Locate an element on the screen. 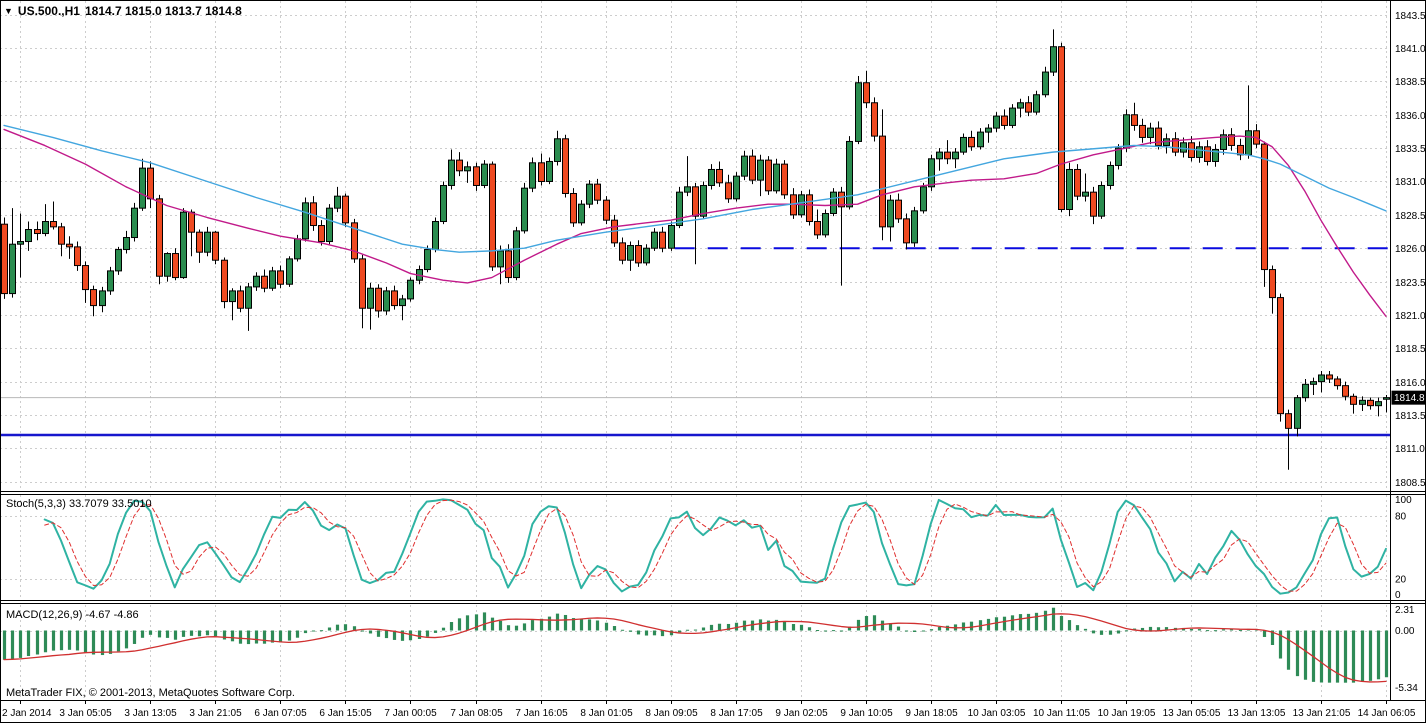  symbol-dropdown-icon: ▼ is located at coordinates (8, 11).